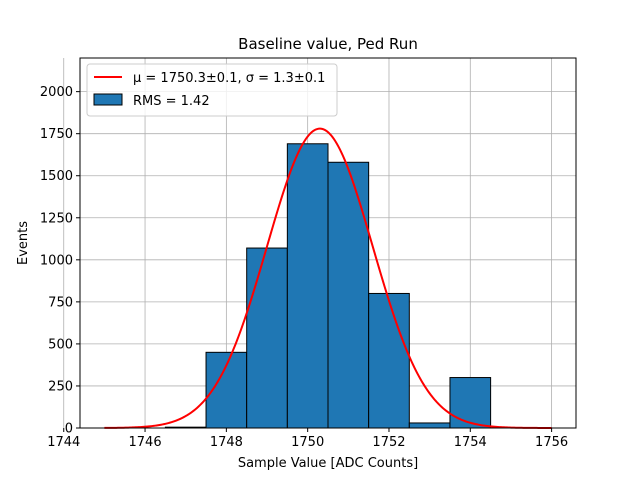 The image size is (640, 480). Describe the element at coordinates (60, 302) in the screenshot. I see `y-tick-label: 750` at that location.